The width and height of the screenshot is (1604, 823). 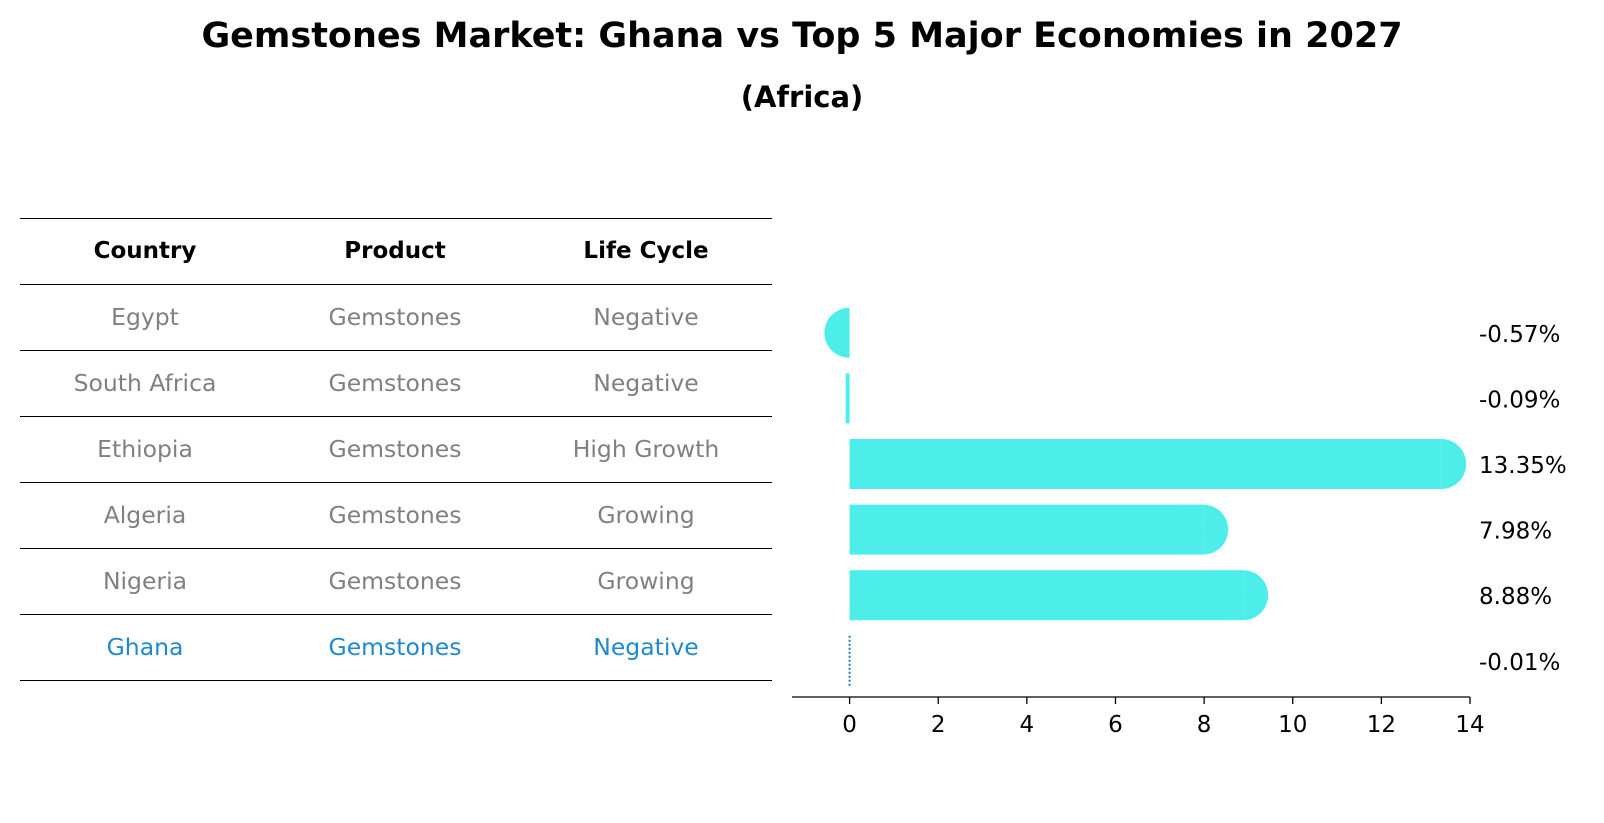 I want to click on table-header-row: Country Product Life Cycle, so click(x=396, y=251).